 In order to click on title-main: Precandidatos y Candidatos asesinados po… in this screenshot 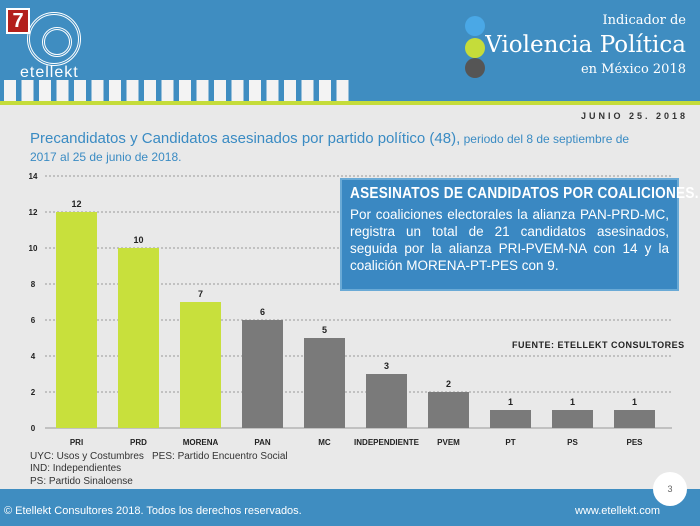, I will do `click(245, 138)`.